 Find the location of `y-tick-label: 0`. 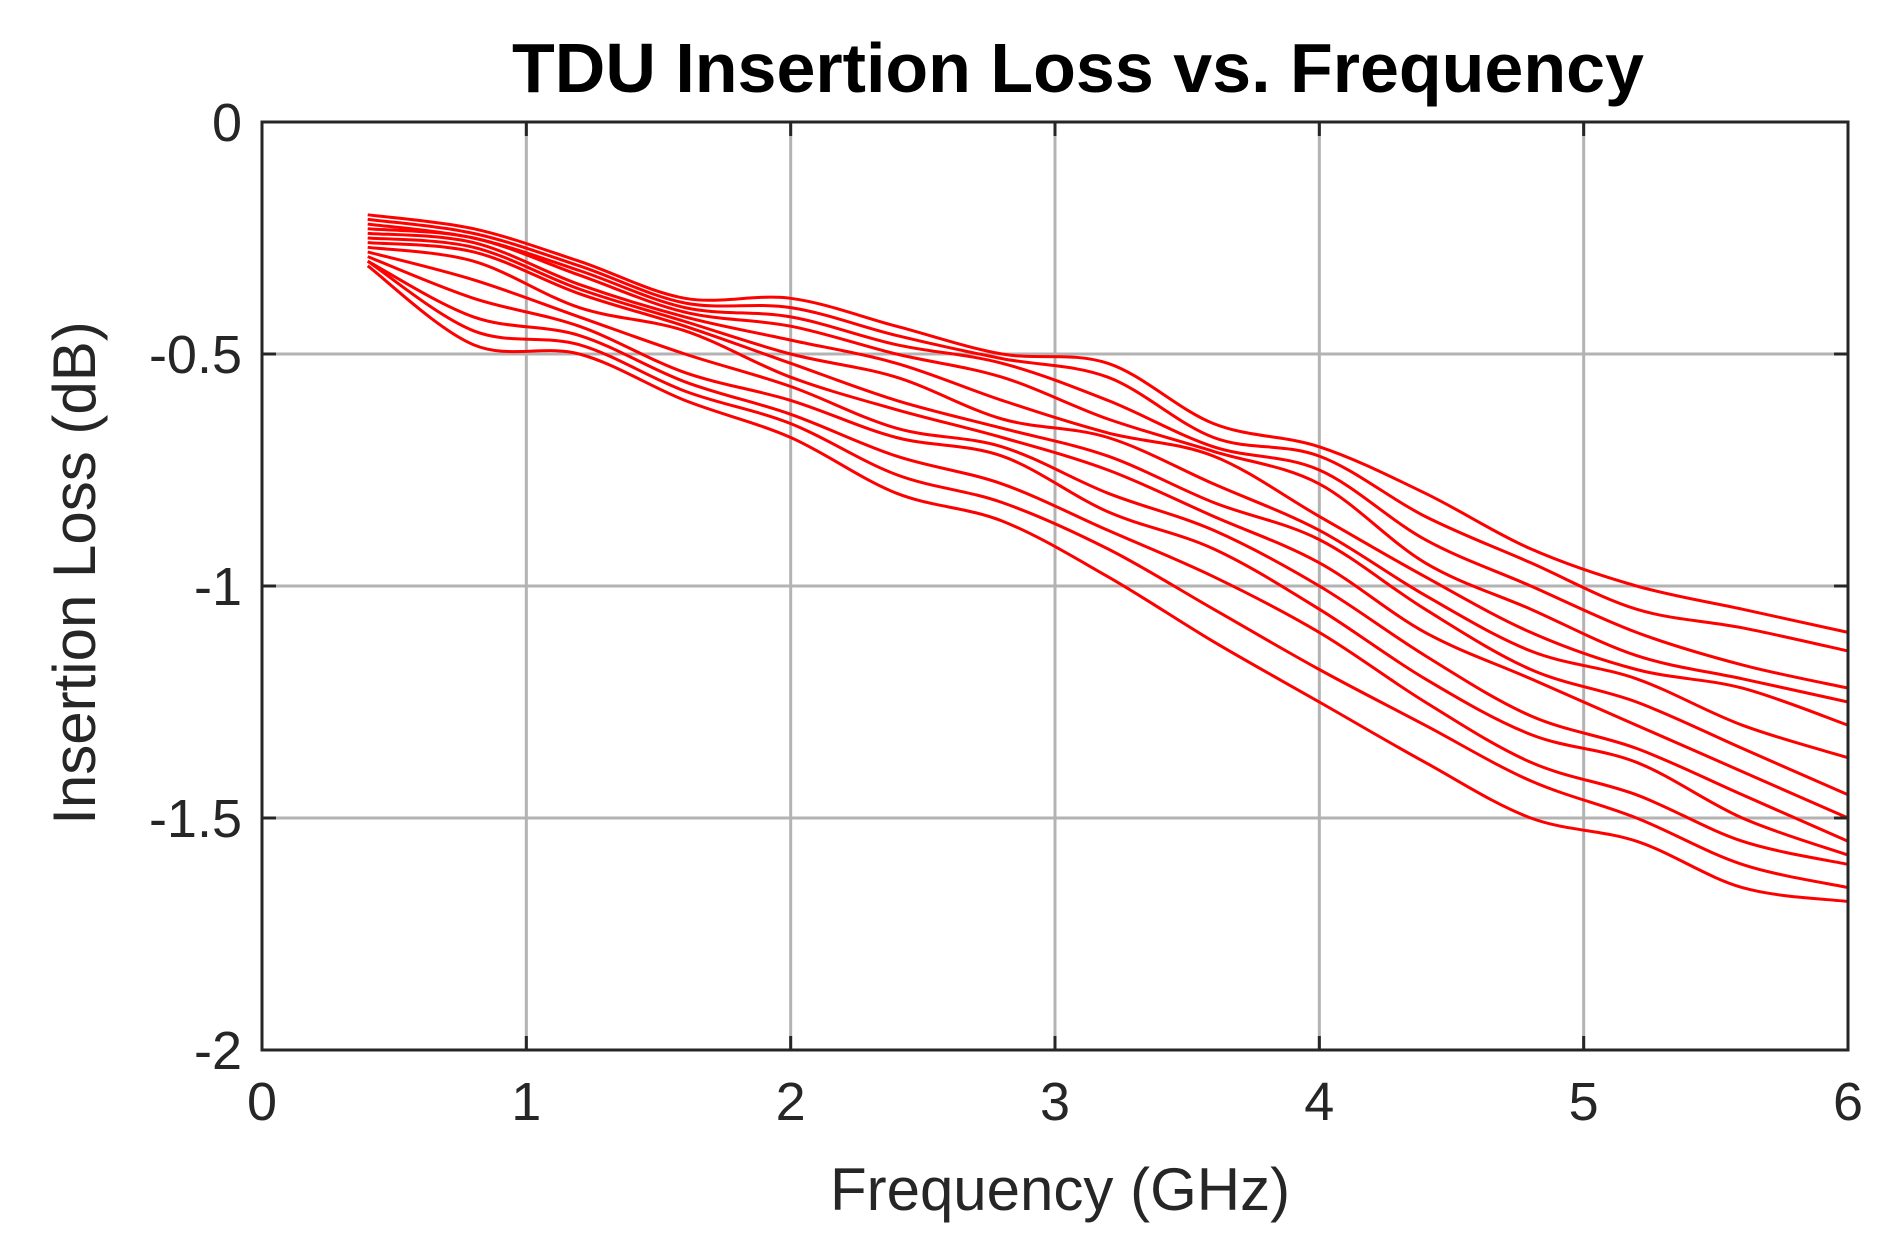

y-tick-label: 0 is located at coordinates (227, 123).